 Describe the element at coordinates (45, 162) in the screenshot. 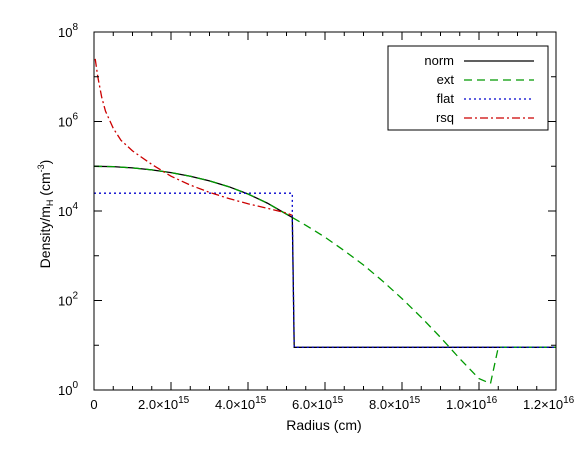

I see `y-axis-title-unit-close: )` at that location.